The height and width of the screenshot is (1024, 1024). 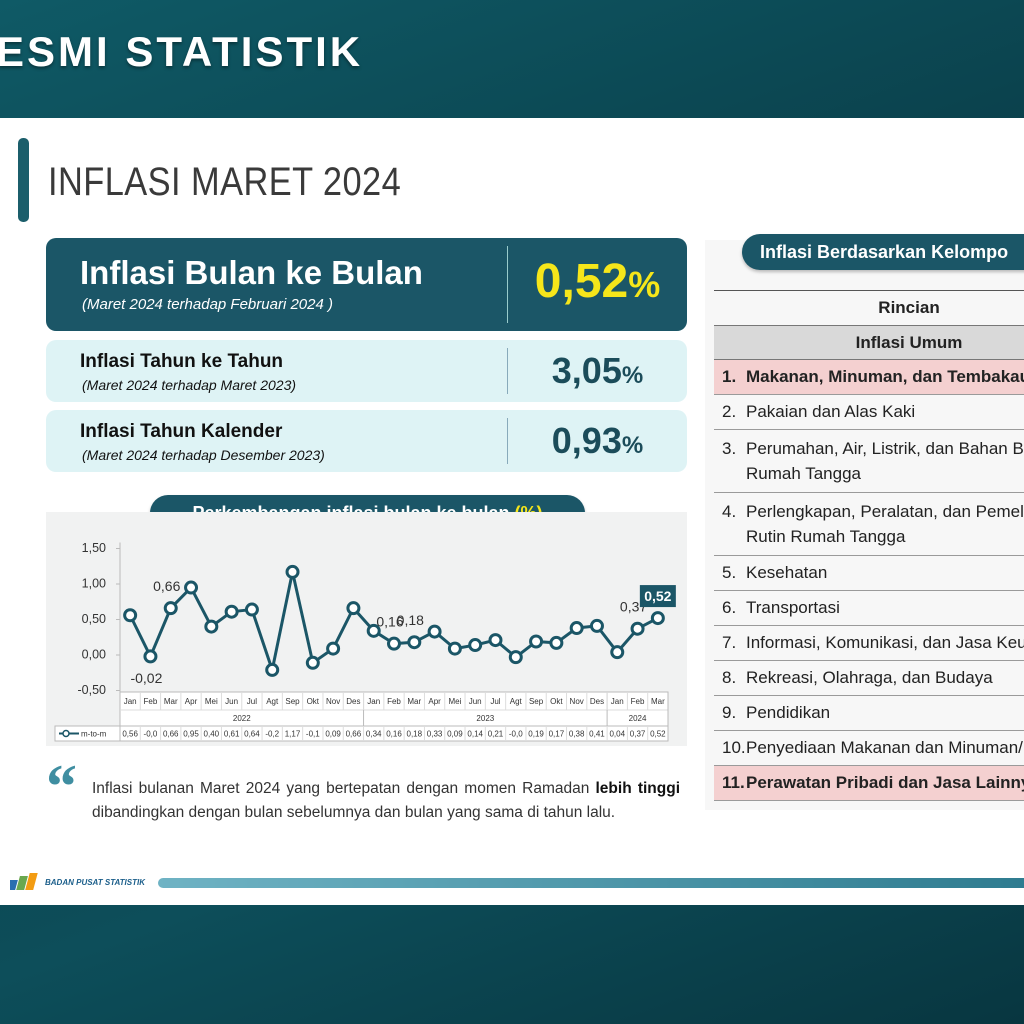 I want to click on x-tick-label: Nov, so click(x=333, y=701).